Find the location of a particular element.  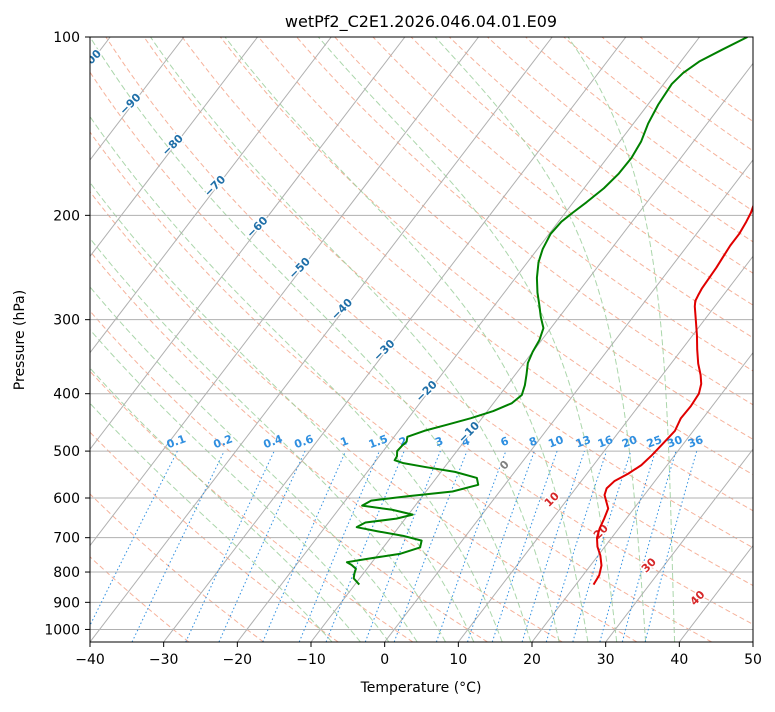

mixing-ratio-label: 0.4 is located at coordinates (273, 441).